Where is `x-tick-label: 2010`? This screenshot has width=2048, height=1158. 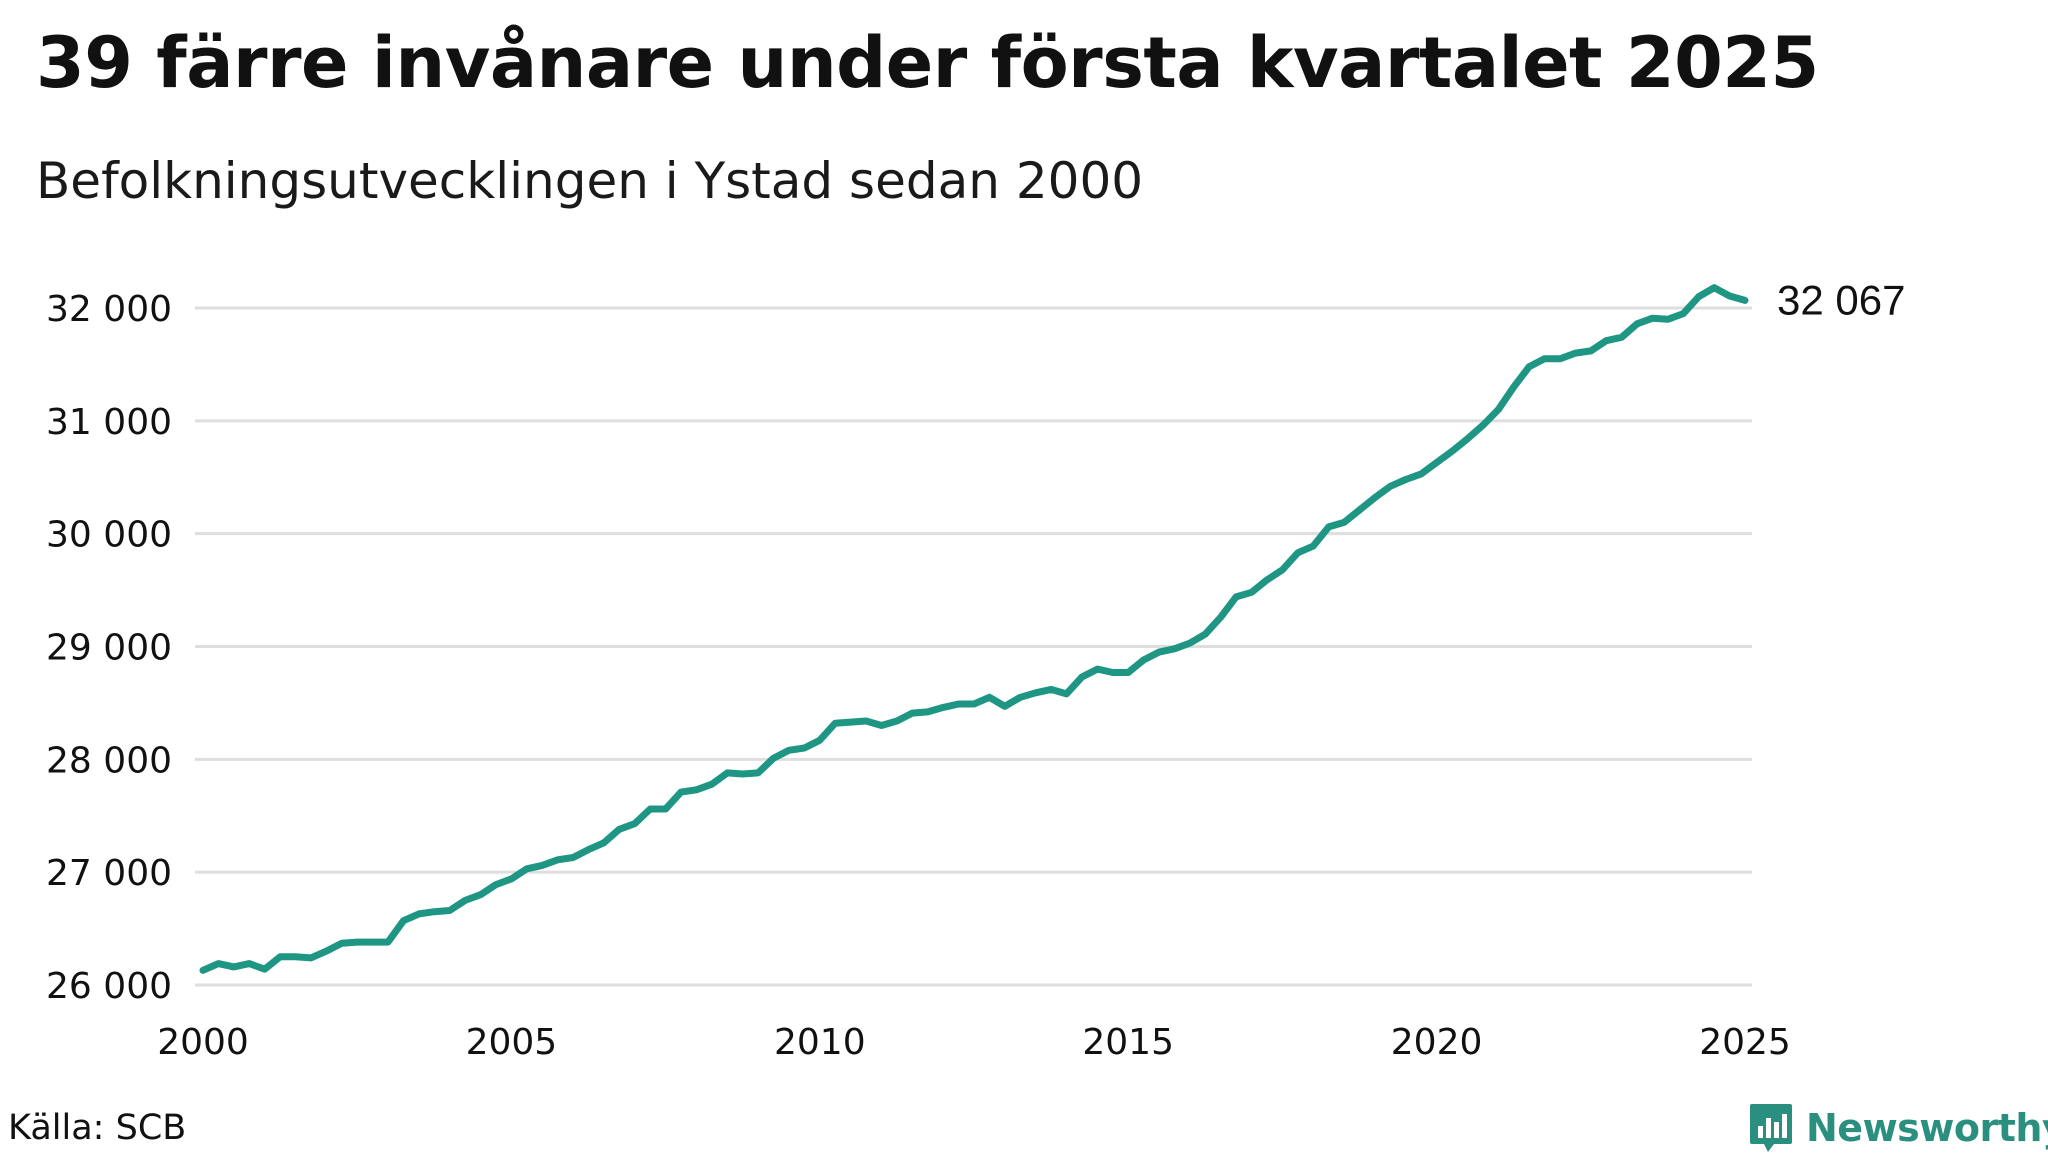
x-tick-label: 2010 is located at coordinates (820, 1042).